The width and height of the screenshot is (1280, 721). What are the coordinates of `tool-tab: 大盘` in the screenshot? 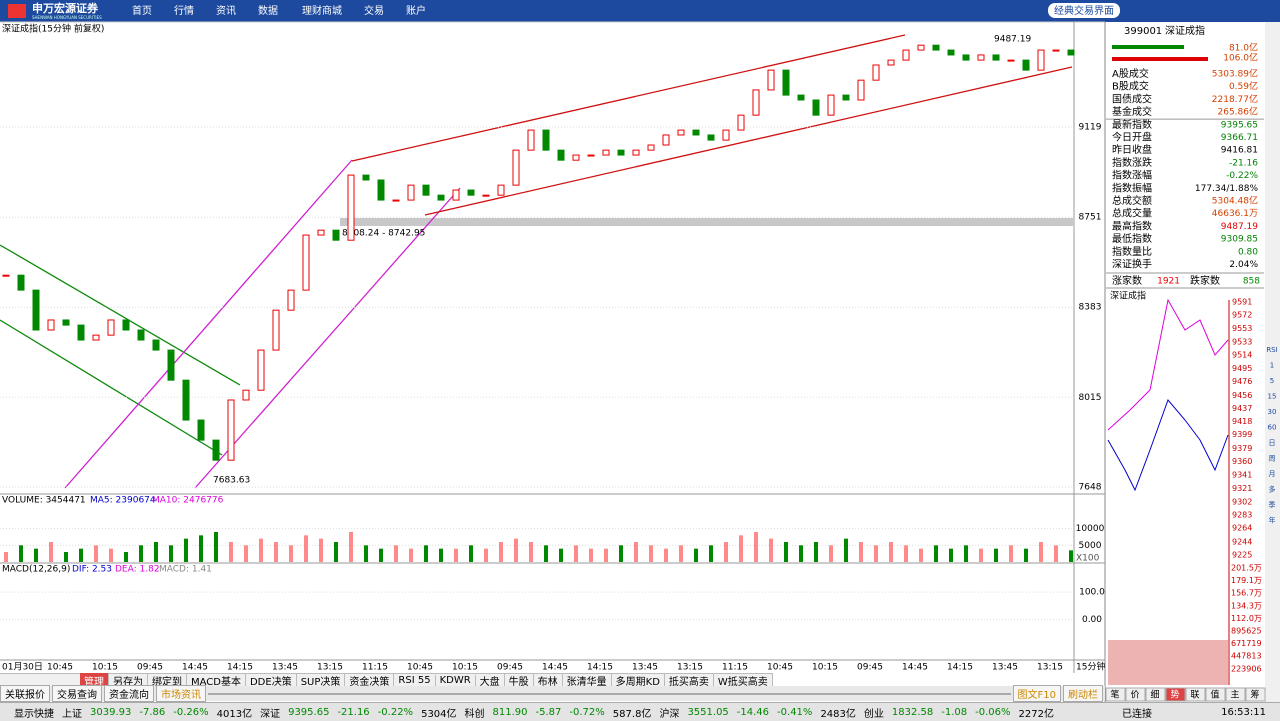 It's located at (490, 680).